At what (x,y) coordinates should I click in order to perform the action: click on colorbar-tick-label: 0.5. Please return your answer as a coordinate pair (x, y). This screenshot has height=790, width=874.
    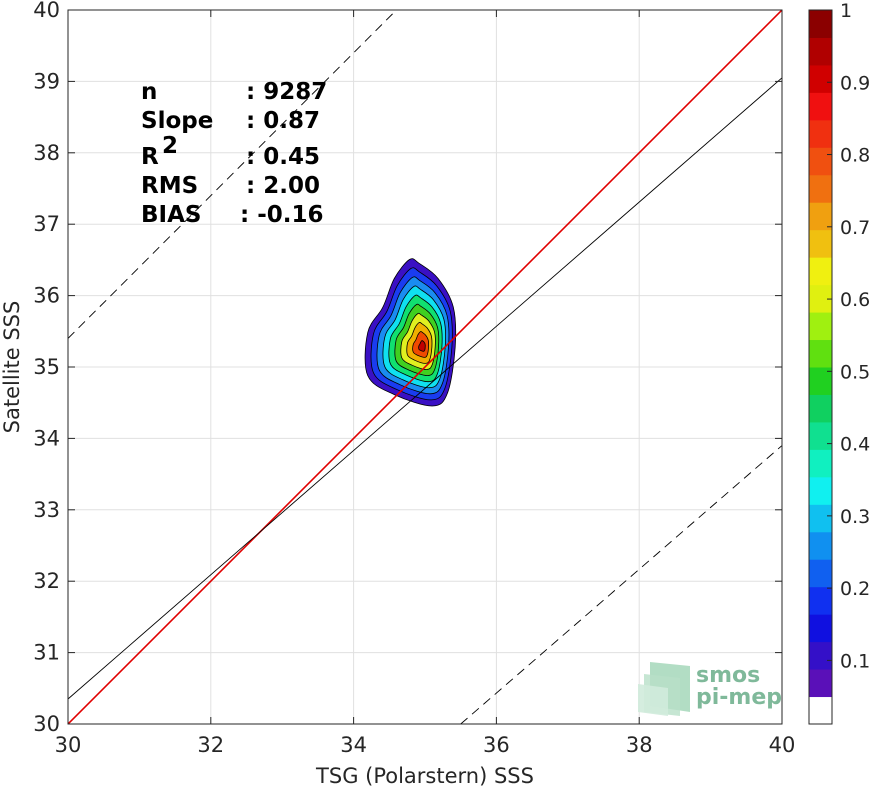
    Looking at the image, I should click on (855, 372).